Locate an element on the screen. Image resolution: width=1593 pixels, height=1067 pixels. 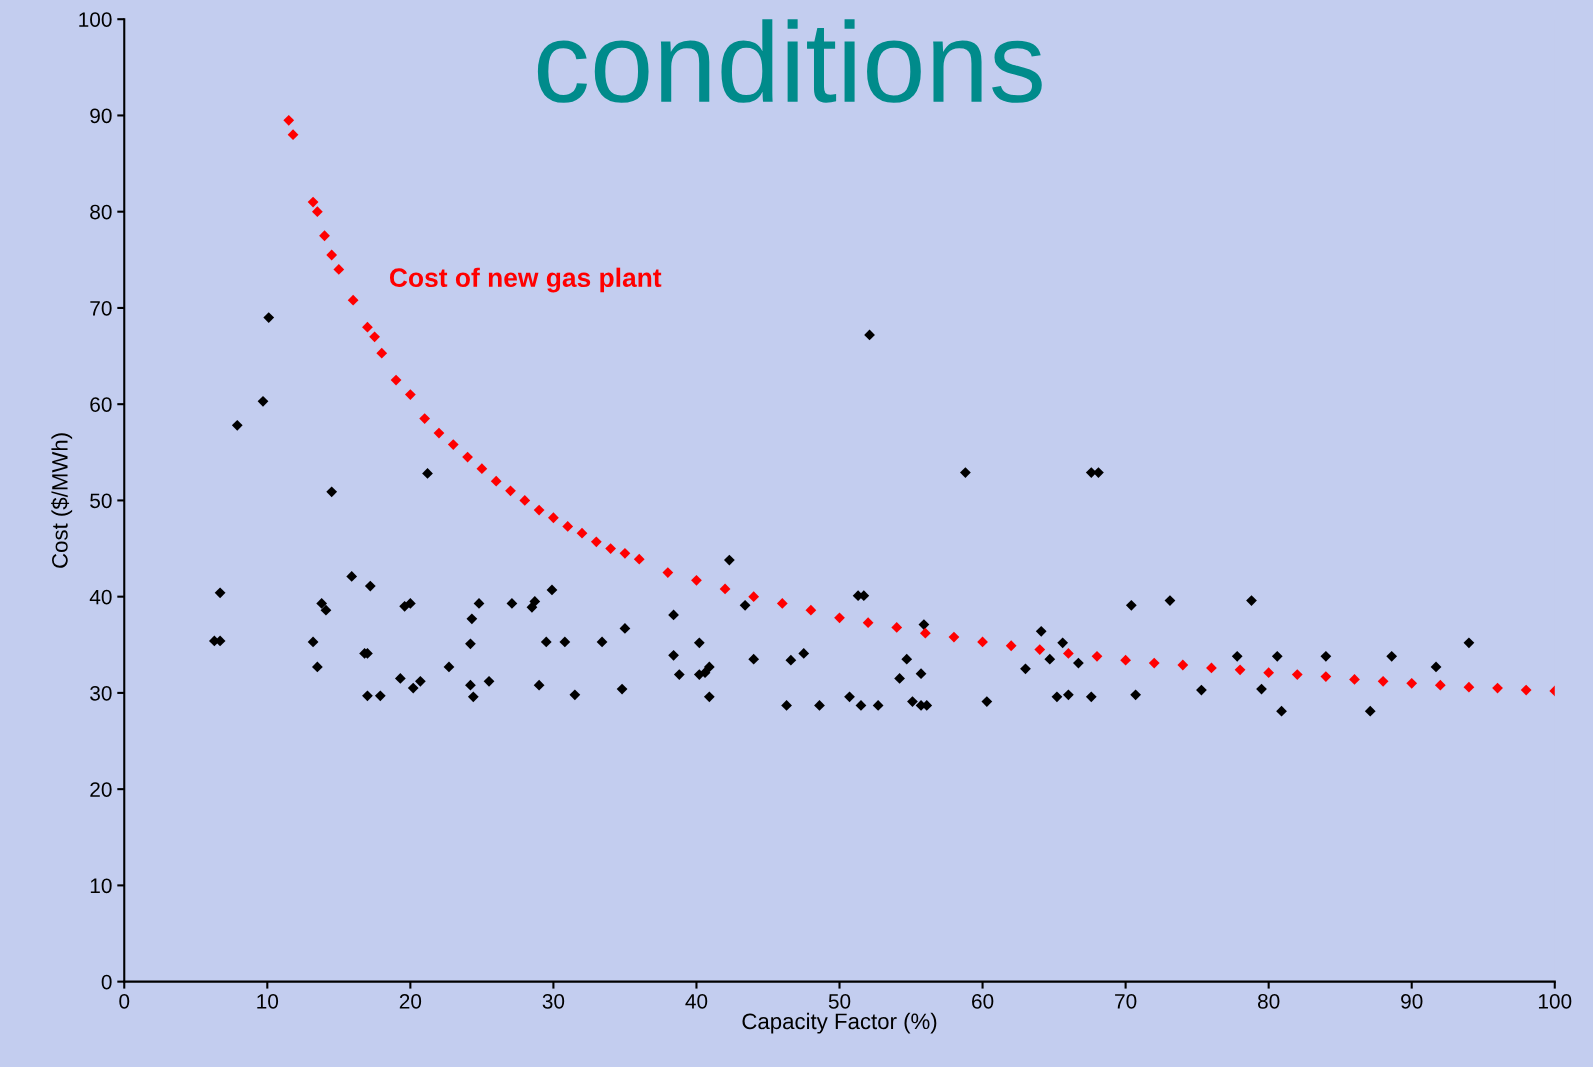
y-axis-title: Cost ($/MWh) is located at coordinates (62, 500).